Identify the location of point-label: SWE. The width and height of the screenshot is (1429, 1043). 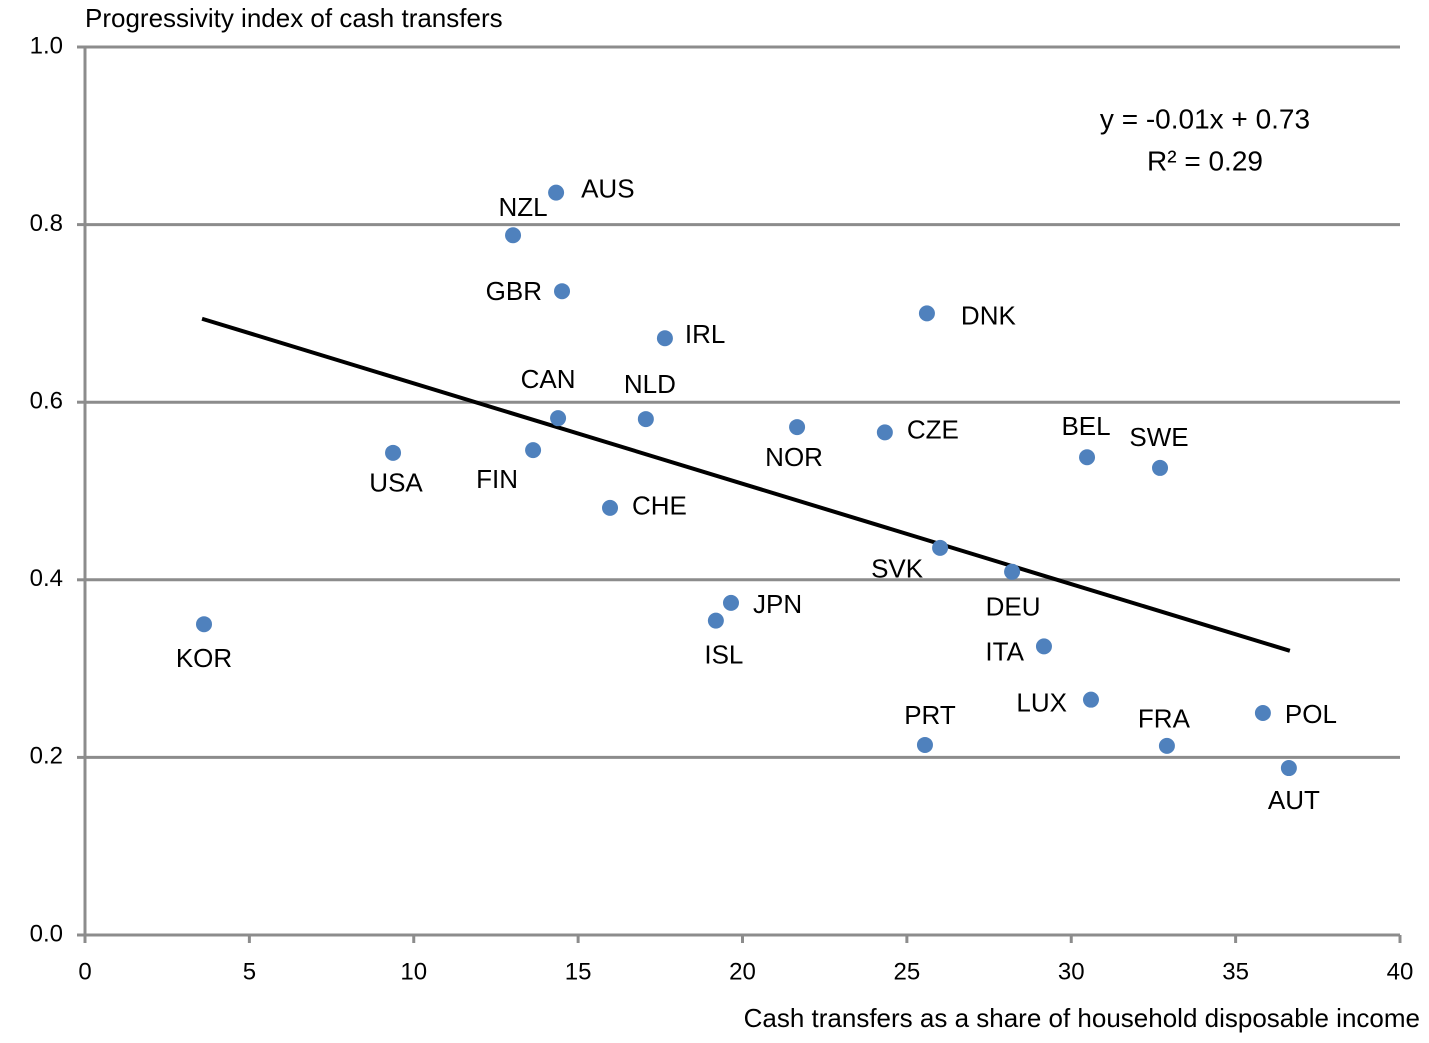
(1158, 437).